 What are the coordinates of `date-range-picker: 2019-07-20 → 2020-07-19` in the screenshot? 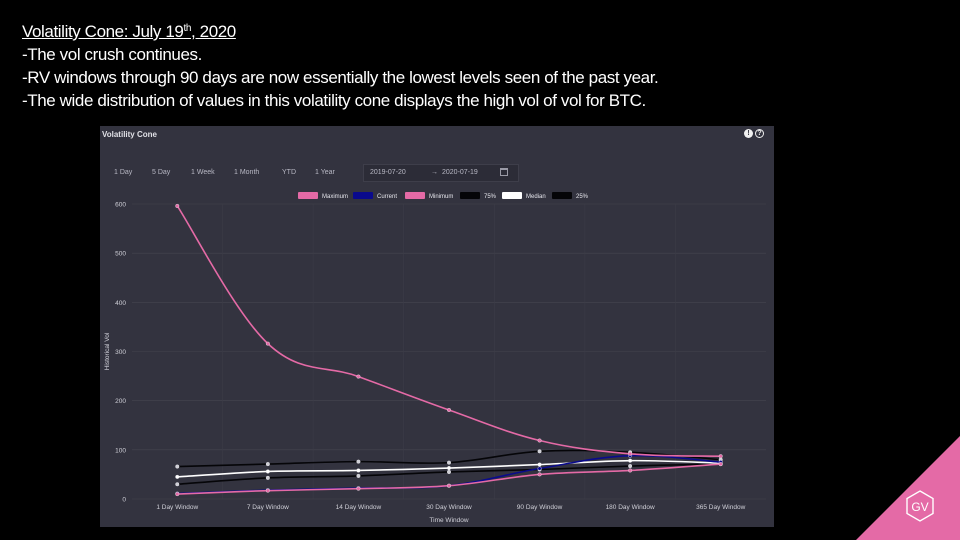 It's located at (441, 173).